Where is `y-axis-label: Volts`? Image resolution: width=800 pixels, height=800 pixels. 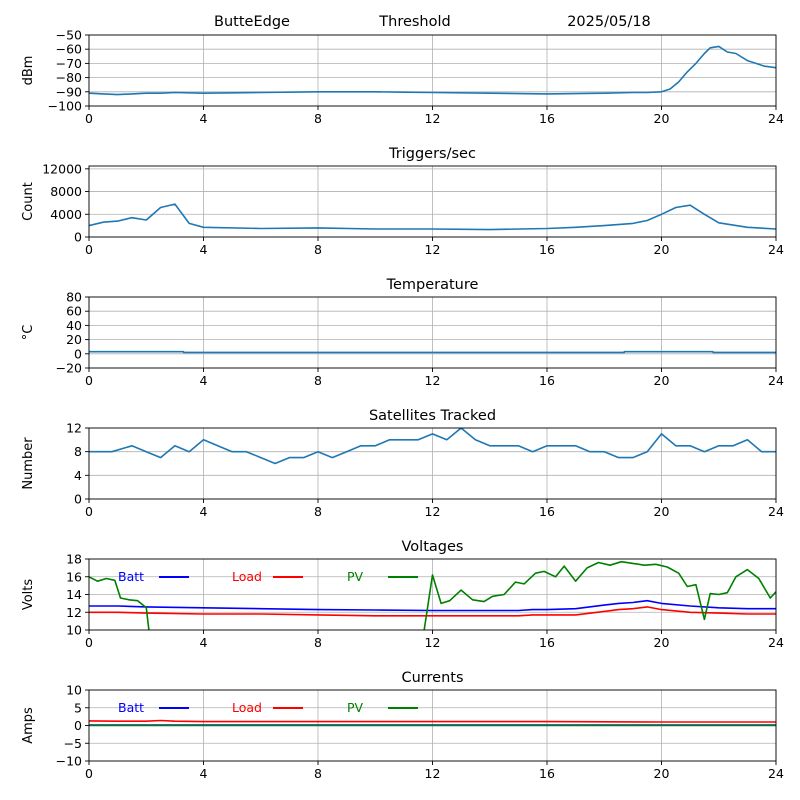
y-axis-label: Volts is located at coordinates (28, 595).